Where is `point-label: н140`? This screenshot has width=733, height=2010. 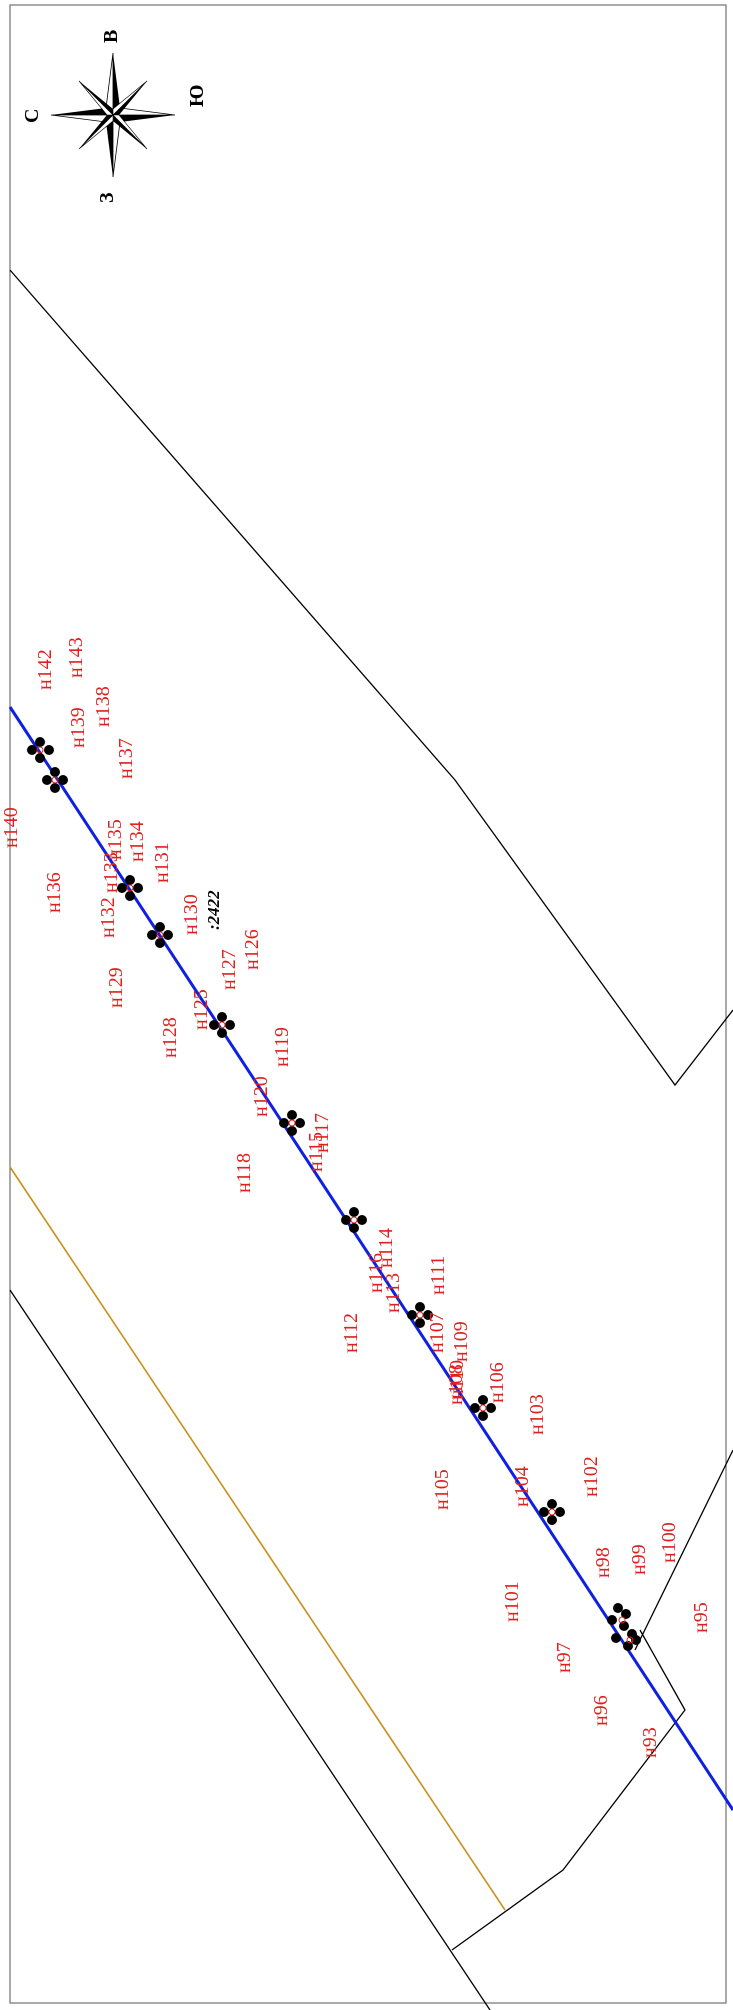 point-label: н140 is located at coordinates (11, 827).